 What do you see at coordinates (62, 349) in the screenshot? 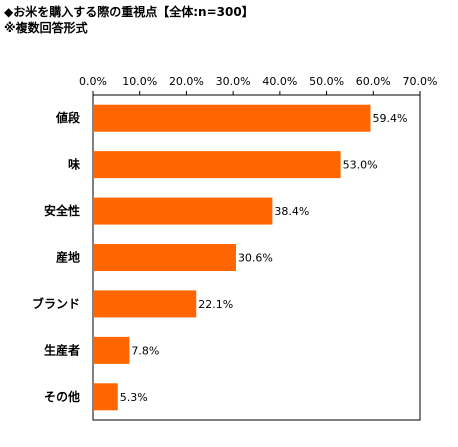
I see `category-label: 生産者` at bounding box center [62, 349].